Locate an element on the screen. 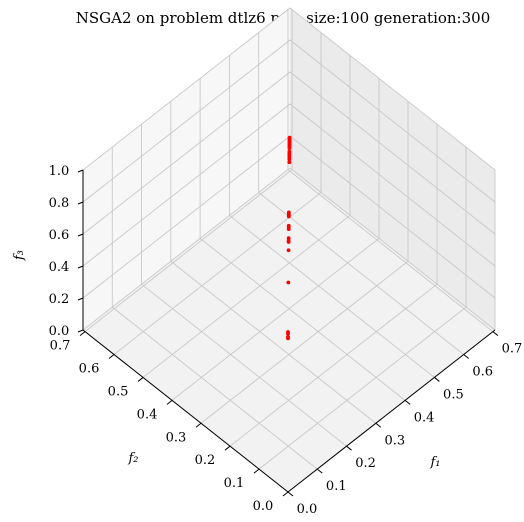 The height and width of the screenshot is (522, 524). y-tick-label: 0.3 is located at coordinates (176, 437).